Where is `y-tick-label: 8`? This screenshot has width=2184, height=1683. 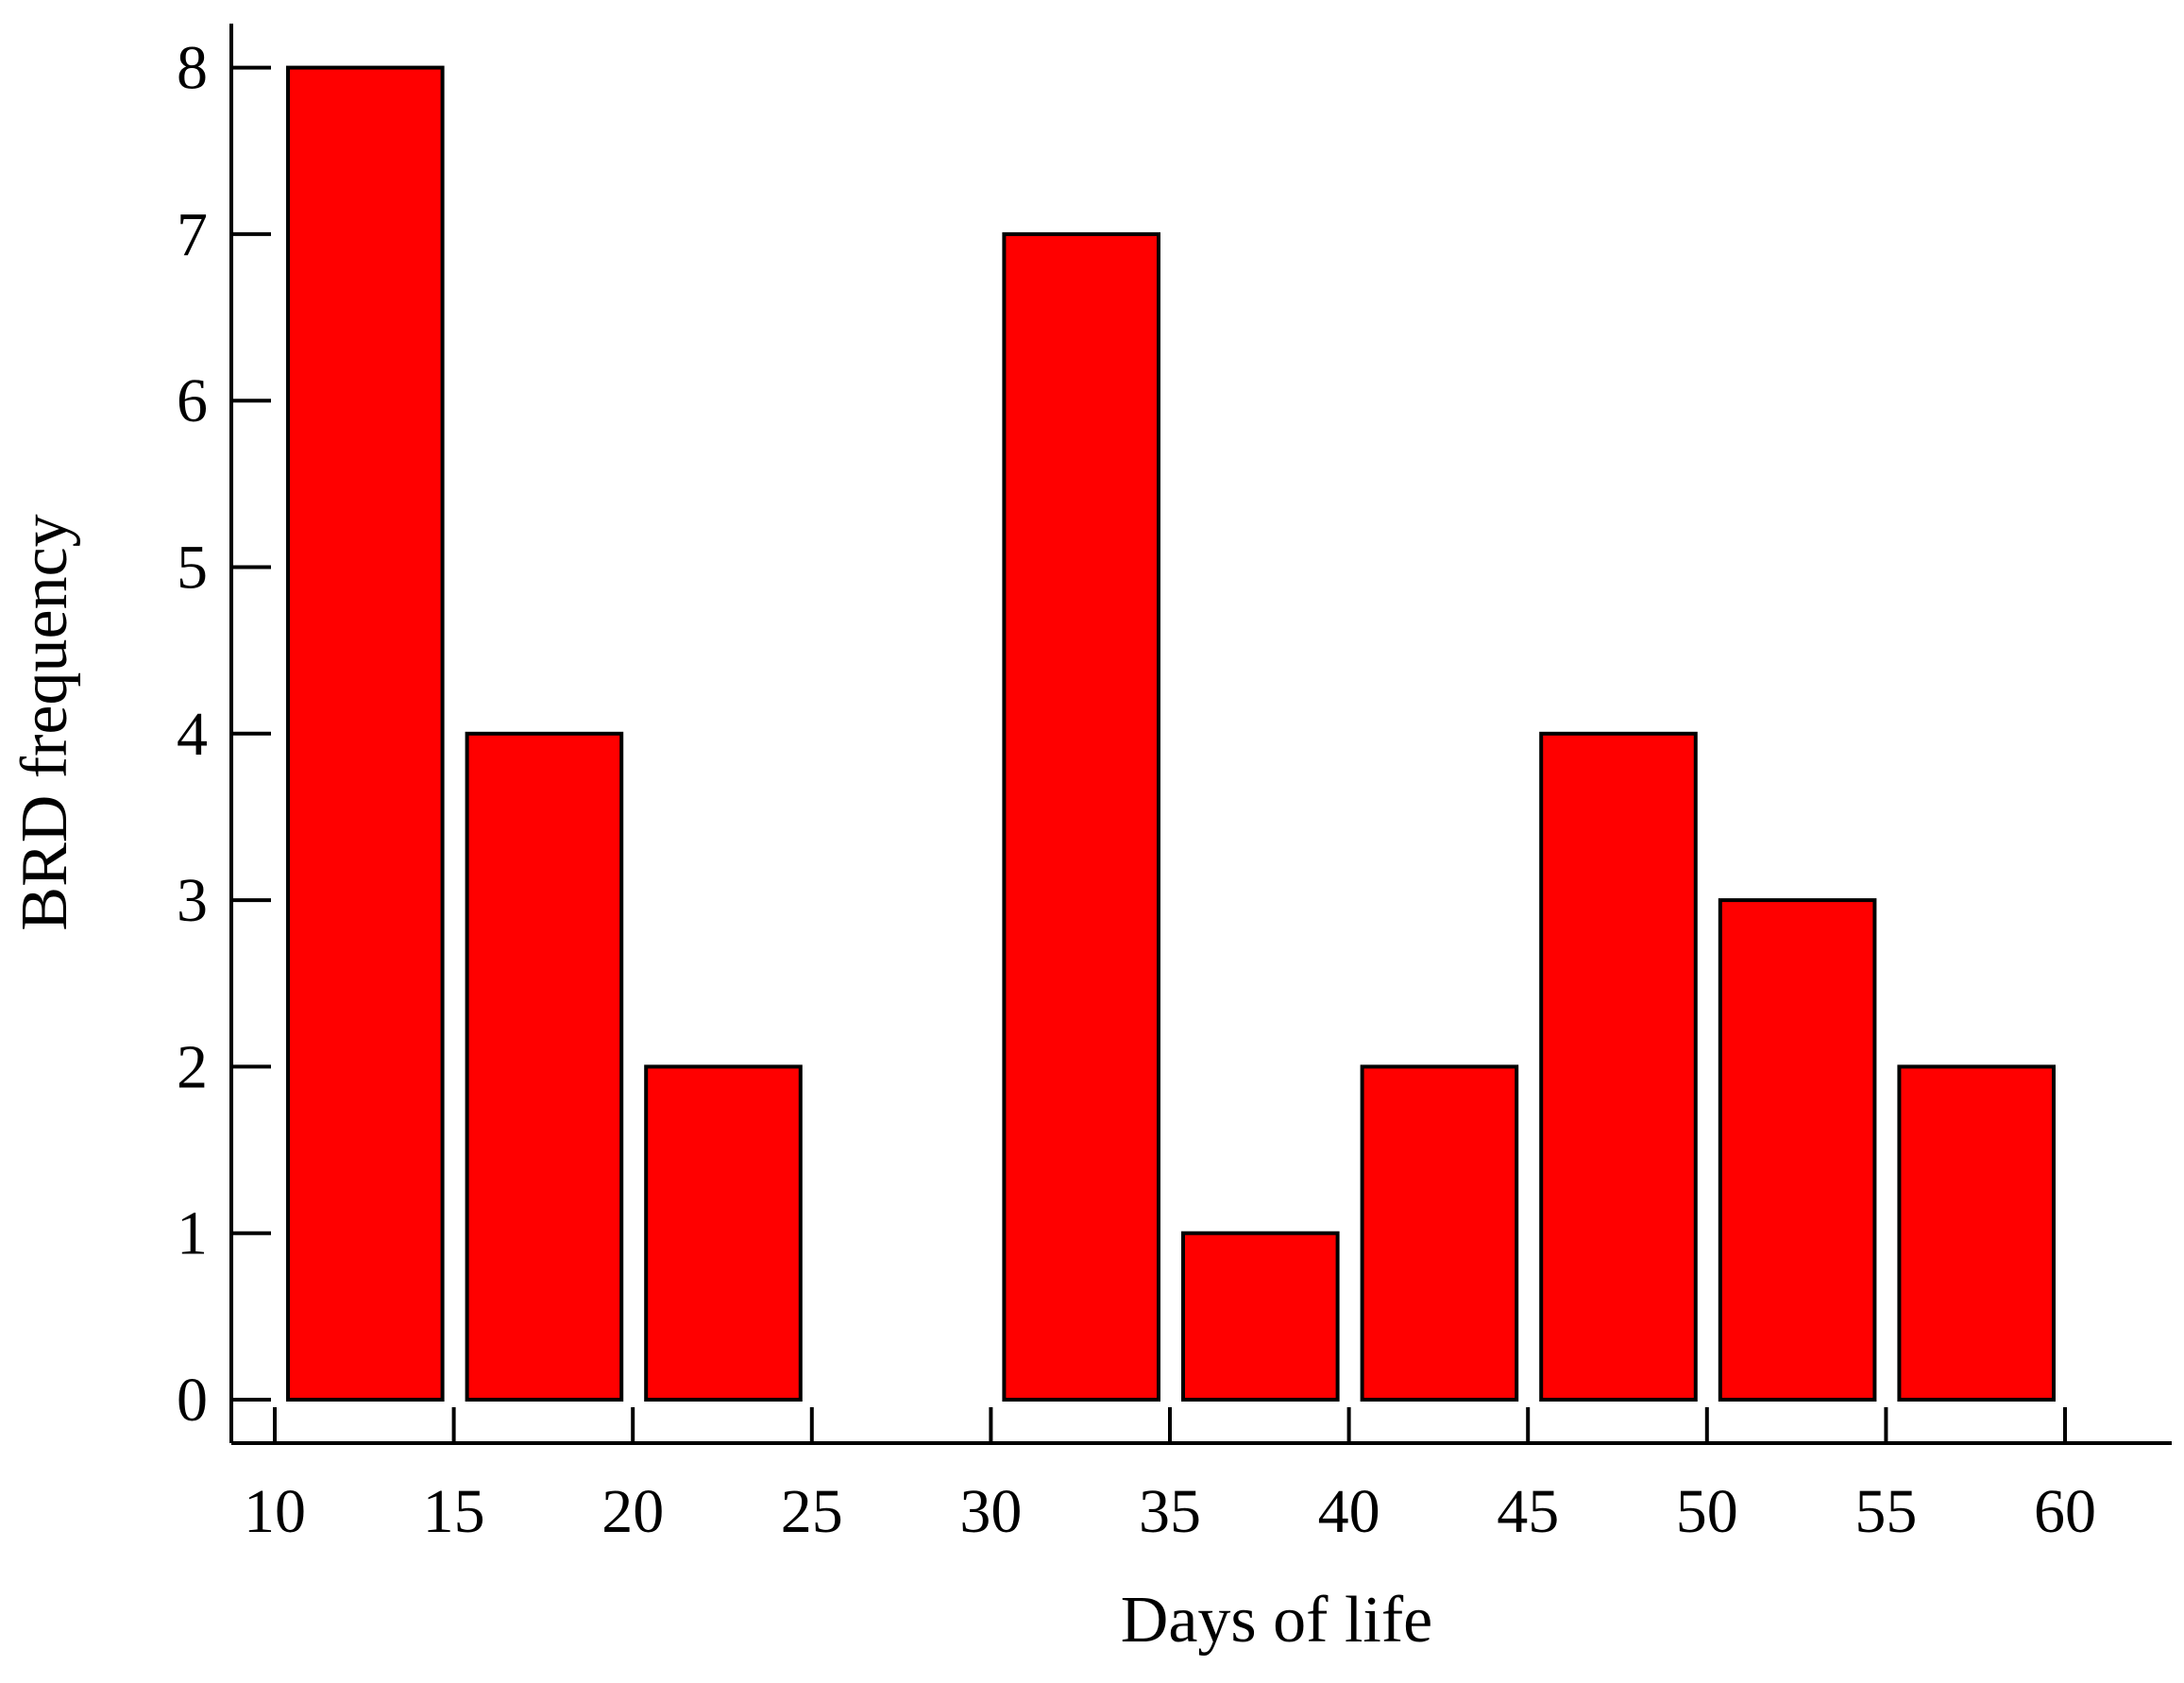
y-tick-label: 8 is located at coordinates (192, 68).